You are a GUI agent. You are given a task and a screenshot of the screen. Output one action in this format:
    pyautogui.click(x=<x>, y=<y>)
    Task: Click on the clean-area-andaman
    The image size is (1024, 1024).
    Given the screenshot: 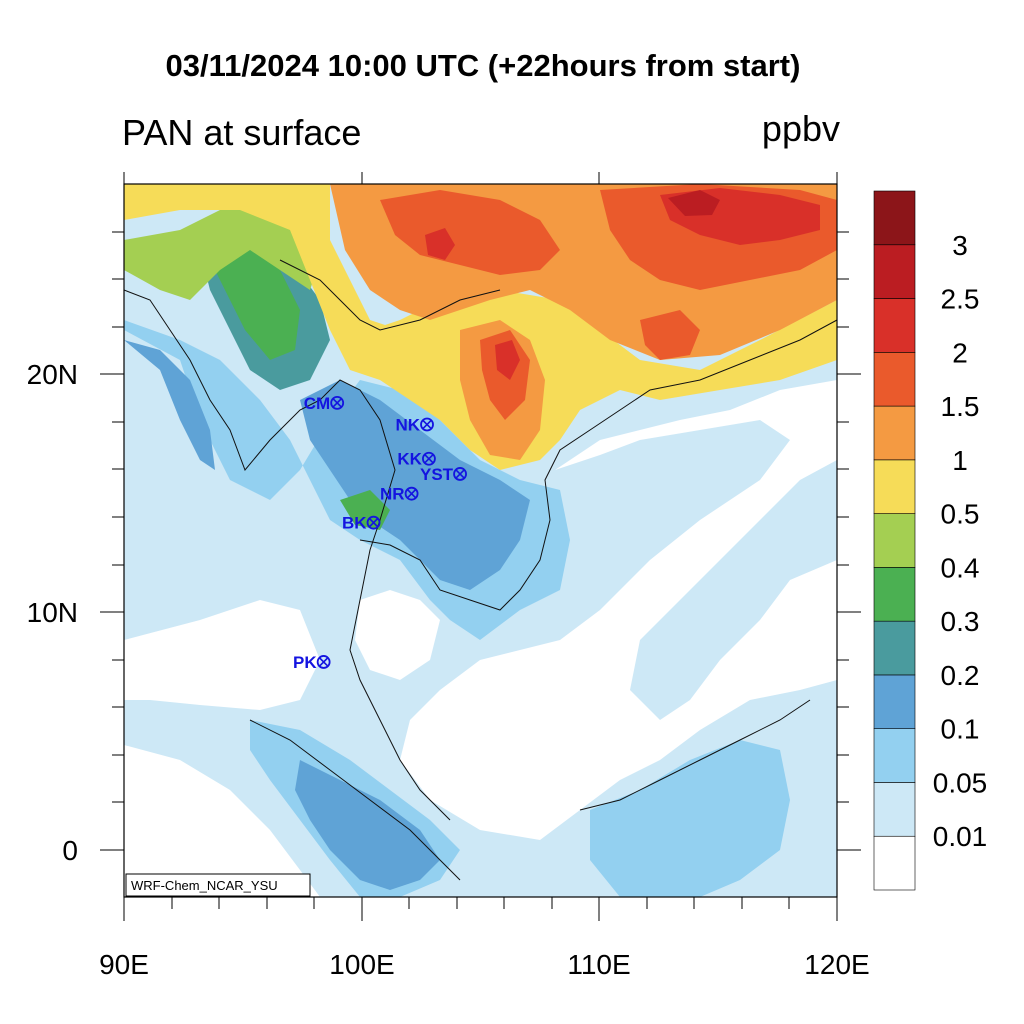 What is the action you would take?
    pyautogui.click(x=222, y=655)
    